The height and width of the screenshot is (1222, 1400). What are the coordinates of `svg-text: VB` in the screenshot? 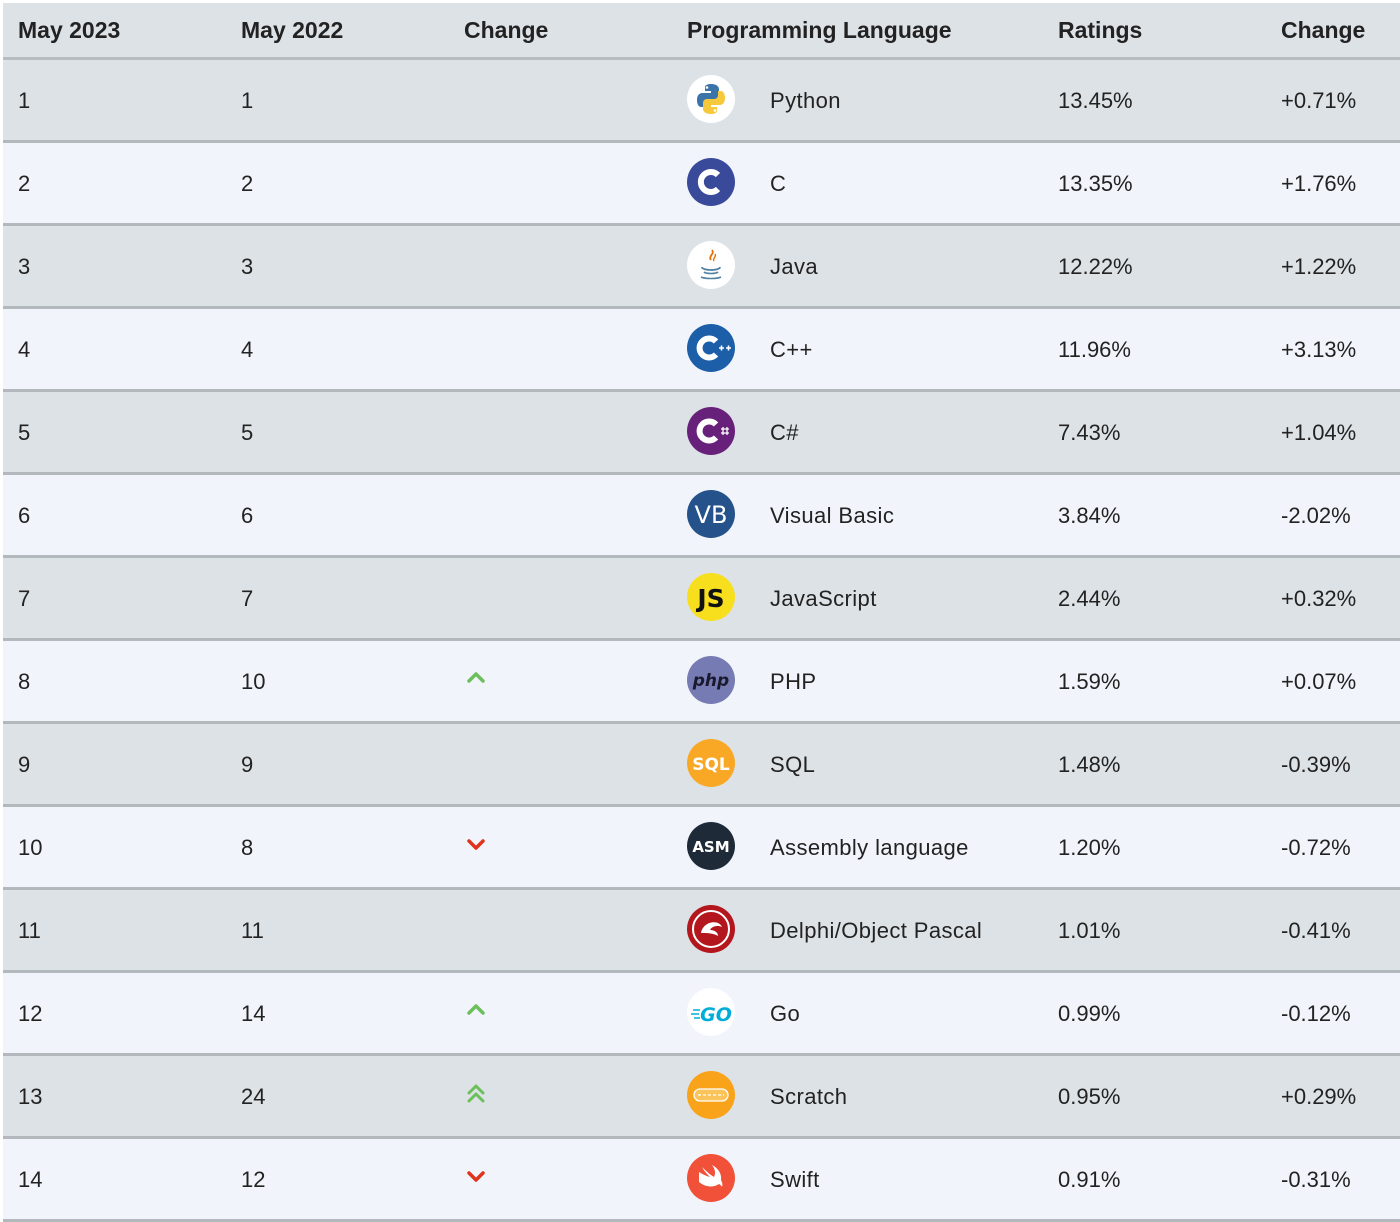 It's located at (711, 515).